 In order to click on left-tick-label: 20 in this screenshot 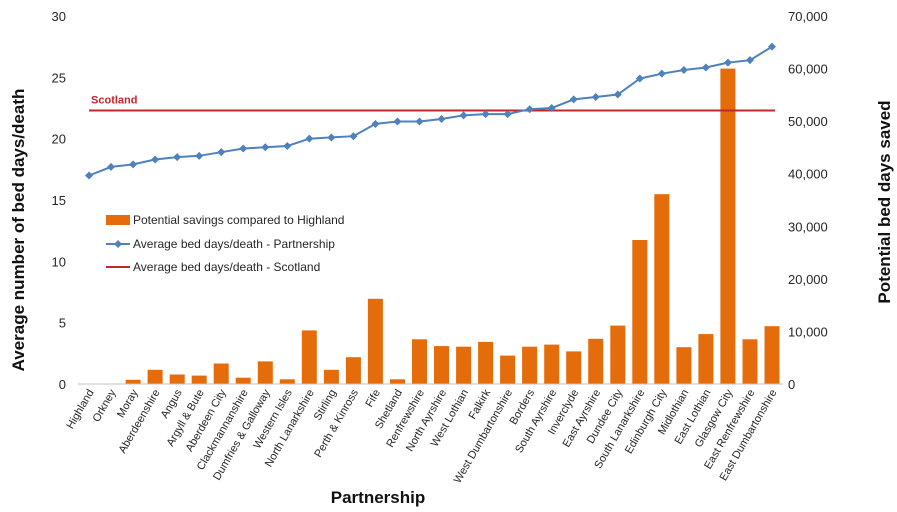, I will do `click(59, 139)`.